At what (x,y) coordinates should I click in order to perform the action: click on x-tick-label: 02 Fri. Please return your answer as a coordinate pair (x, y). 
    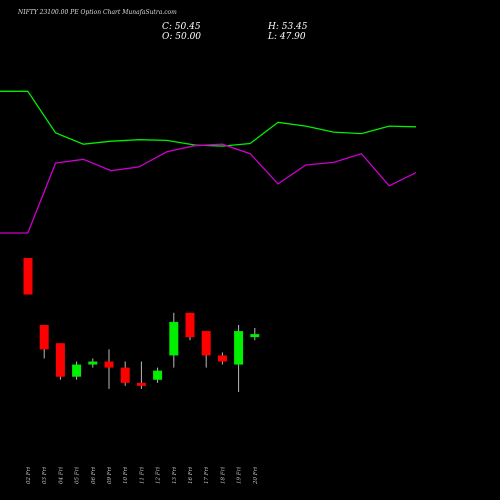
    Looking at the image, I should click on (29, 475).